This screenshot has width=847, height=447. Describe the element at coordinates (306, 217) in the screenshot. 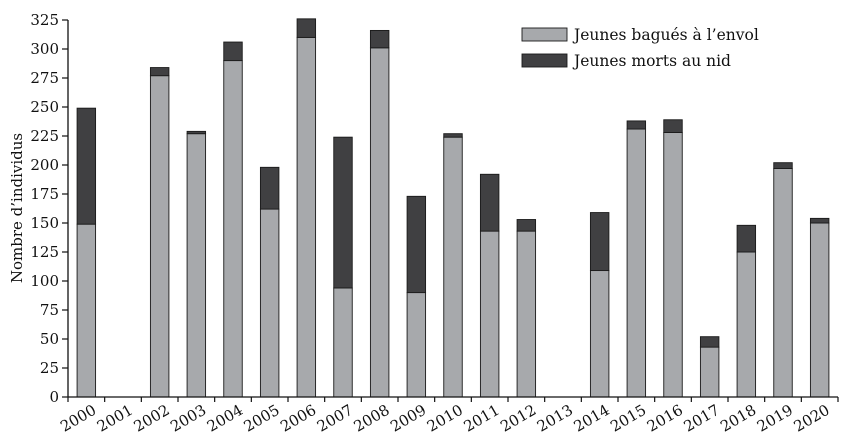

I see `bar-fledged-2006` at that location.